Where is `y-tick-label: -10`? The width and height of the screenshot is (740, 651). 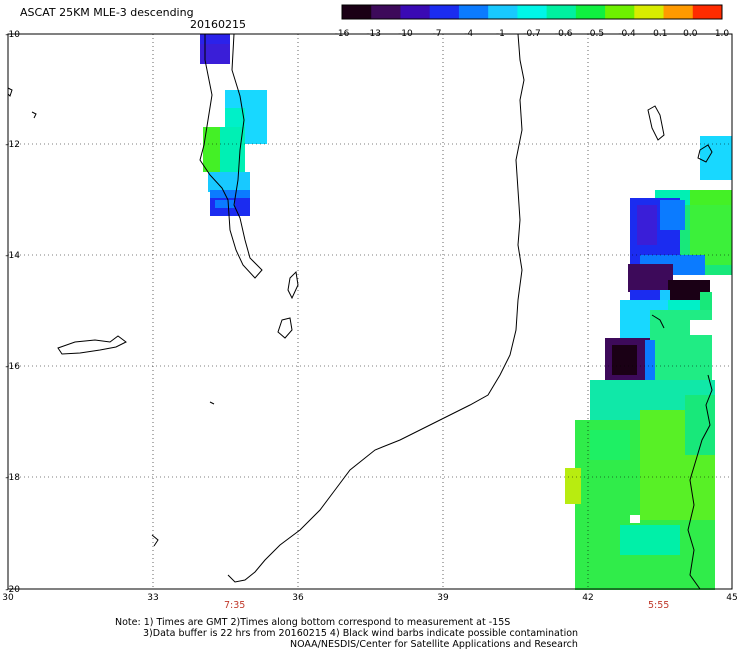 y-tick-label: -10 is located at coordinates (12, 35).